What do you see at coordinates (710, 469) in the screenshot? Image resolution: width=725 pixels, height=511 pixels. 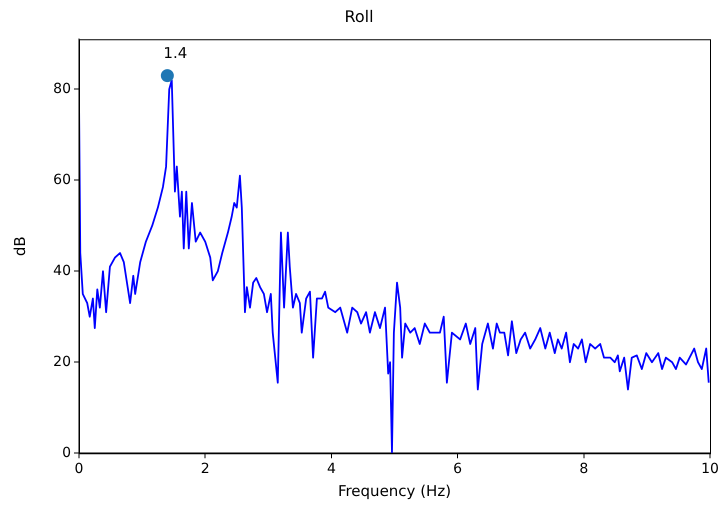 I see `x-tick-label: 10` at bounding box center [710, 469].